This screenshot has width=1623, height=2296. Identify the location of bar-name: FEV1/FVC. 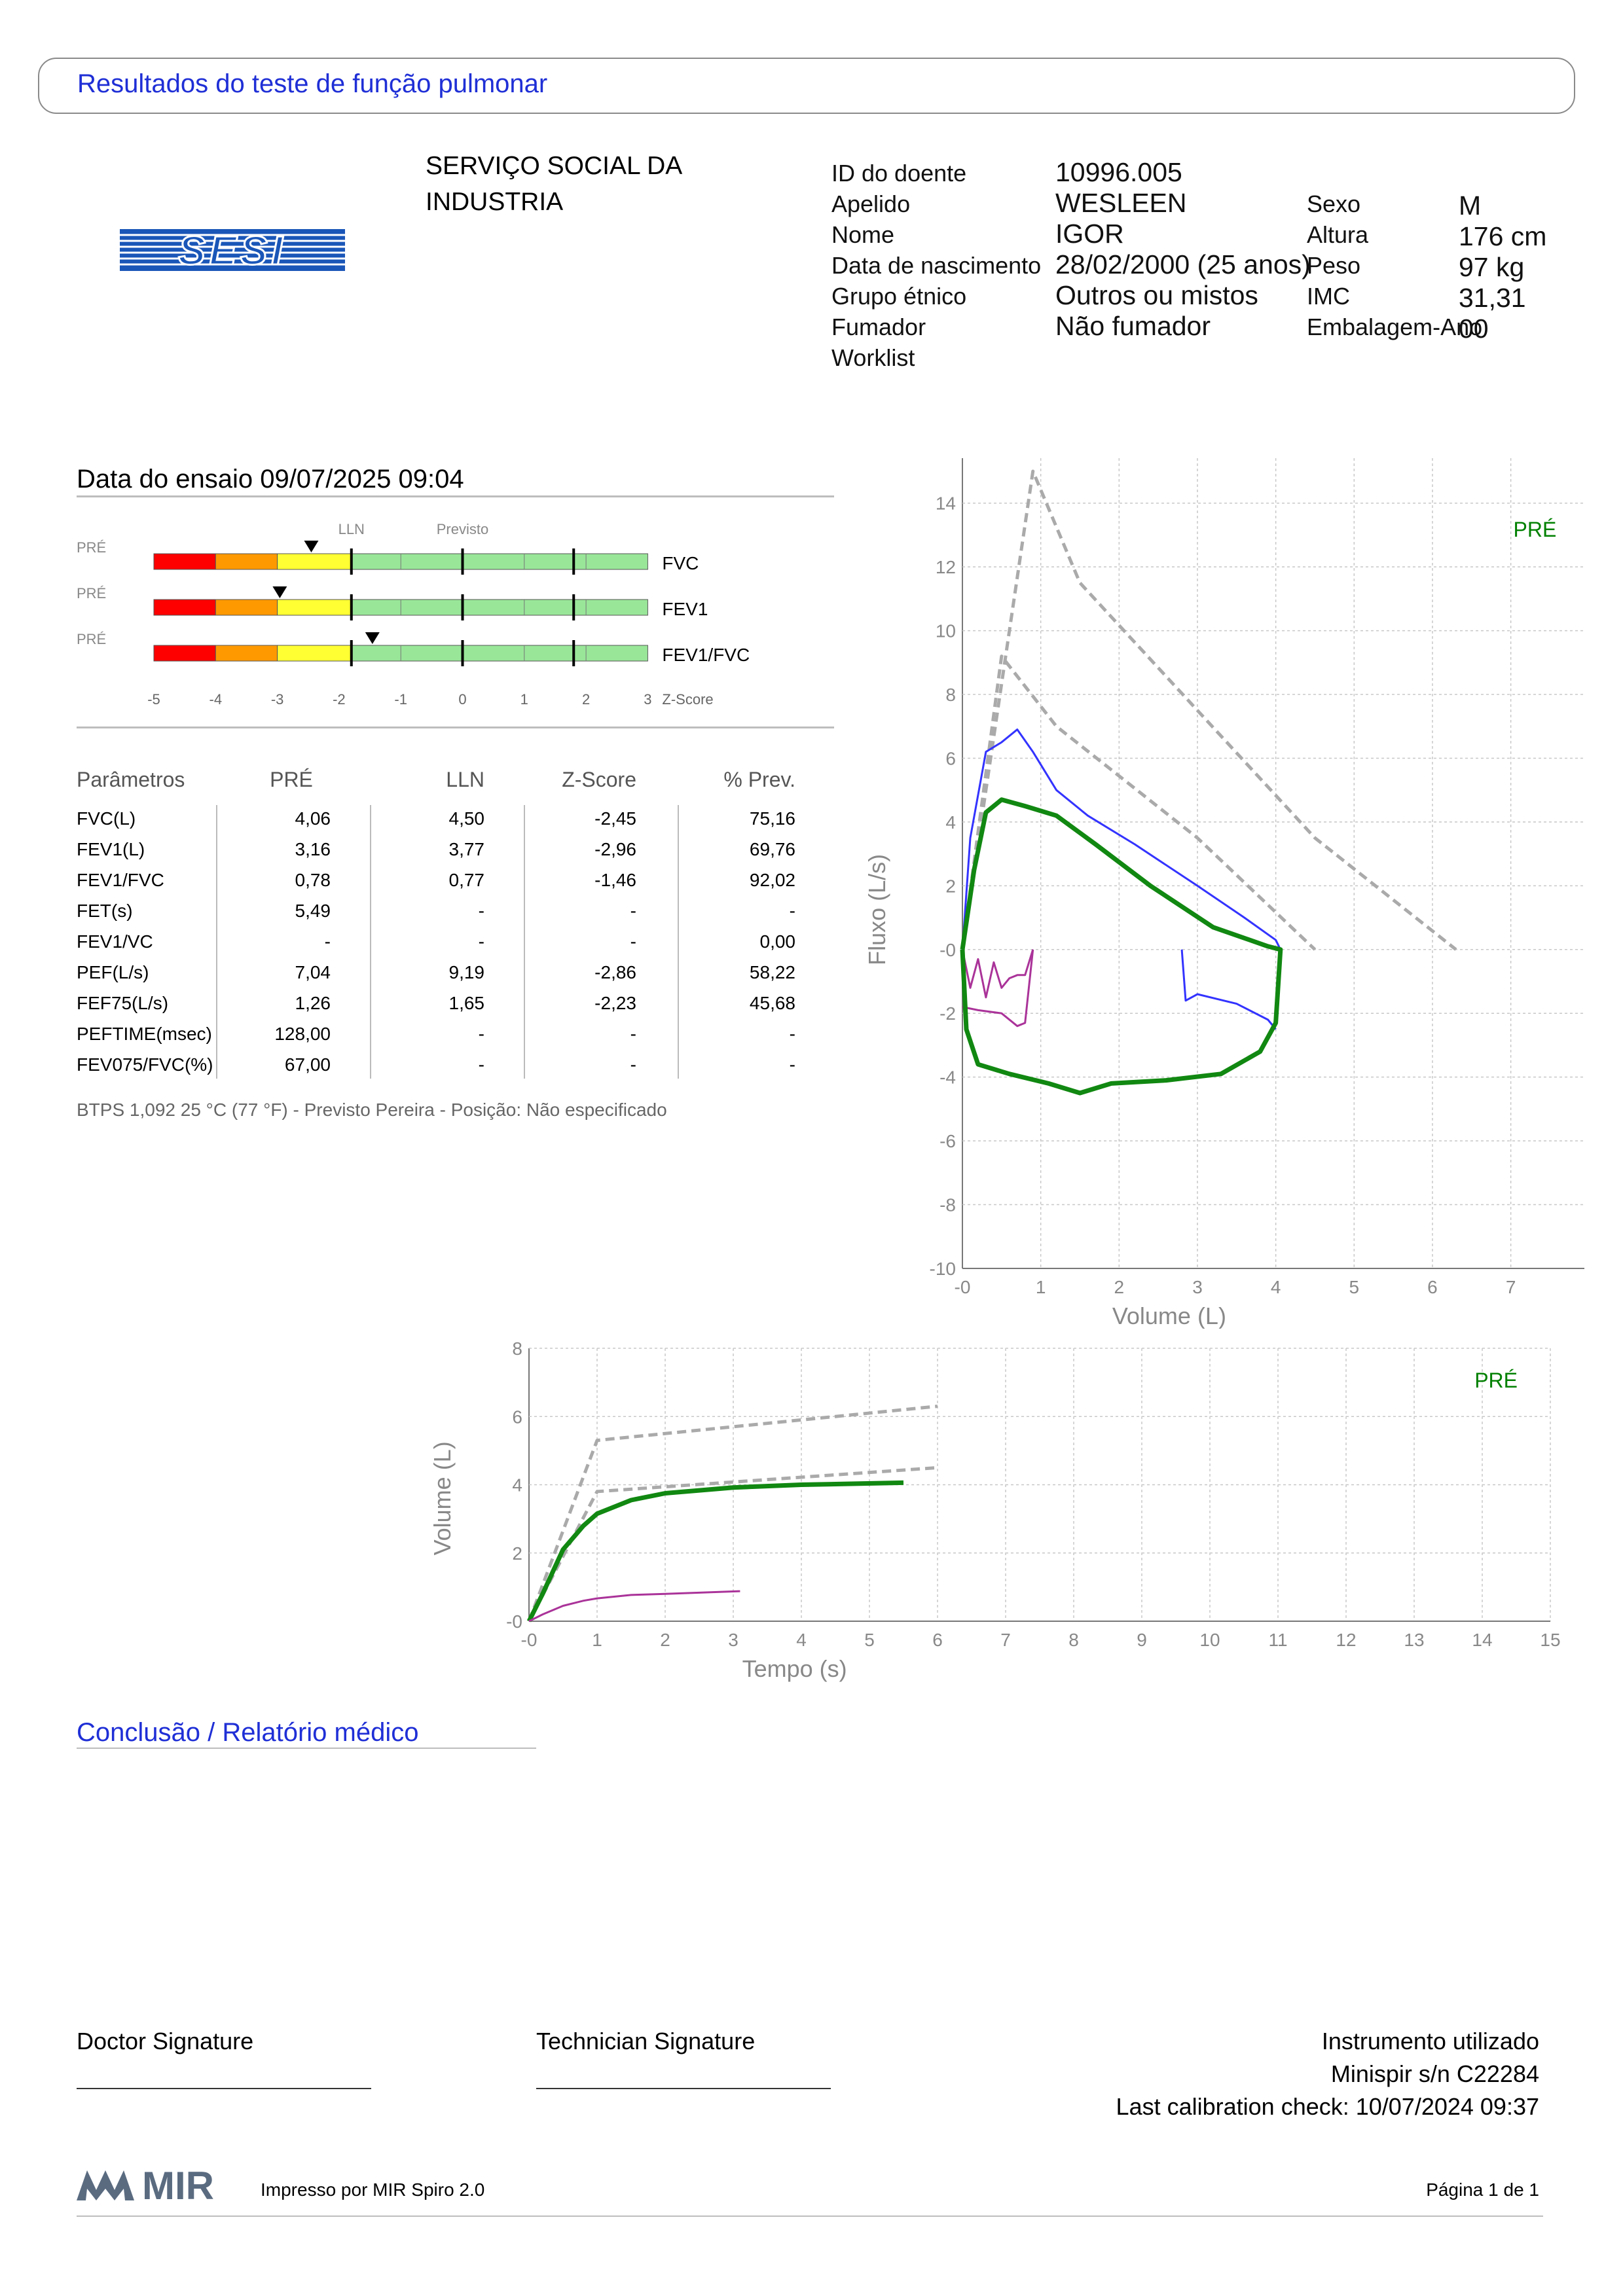
(706, 655).